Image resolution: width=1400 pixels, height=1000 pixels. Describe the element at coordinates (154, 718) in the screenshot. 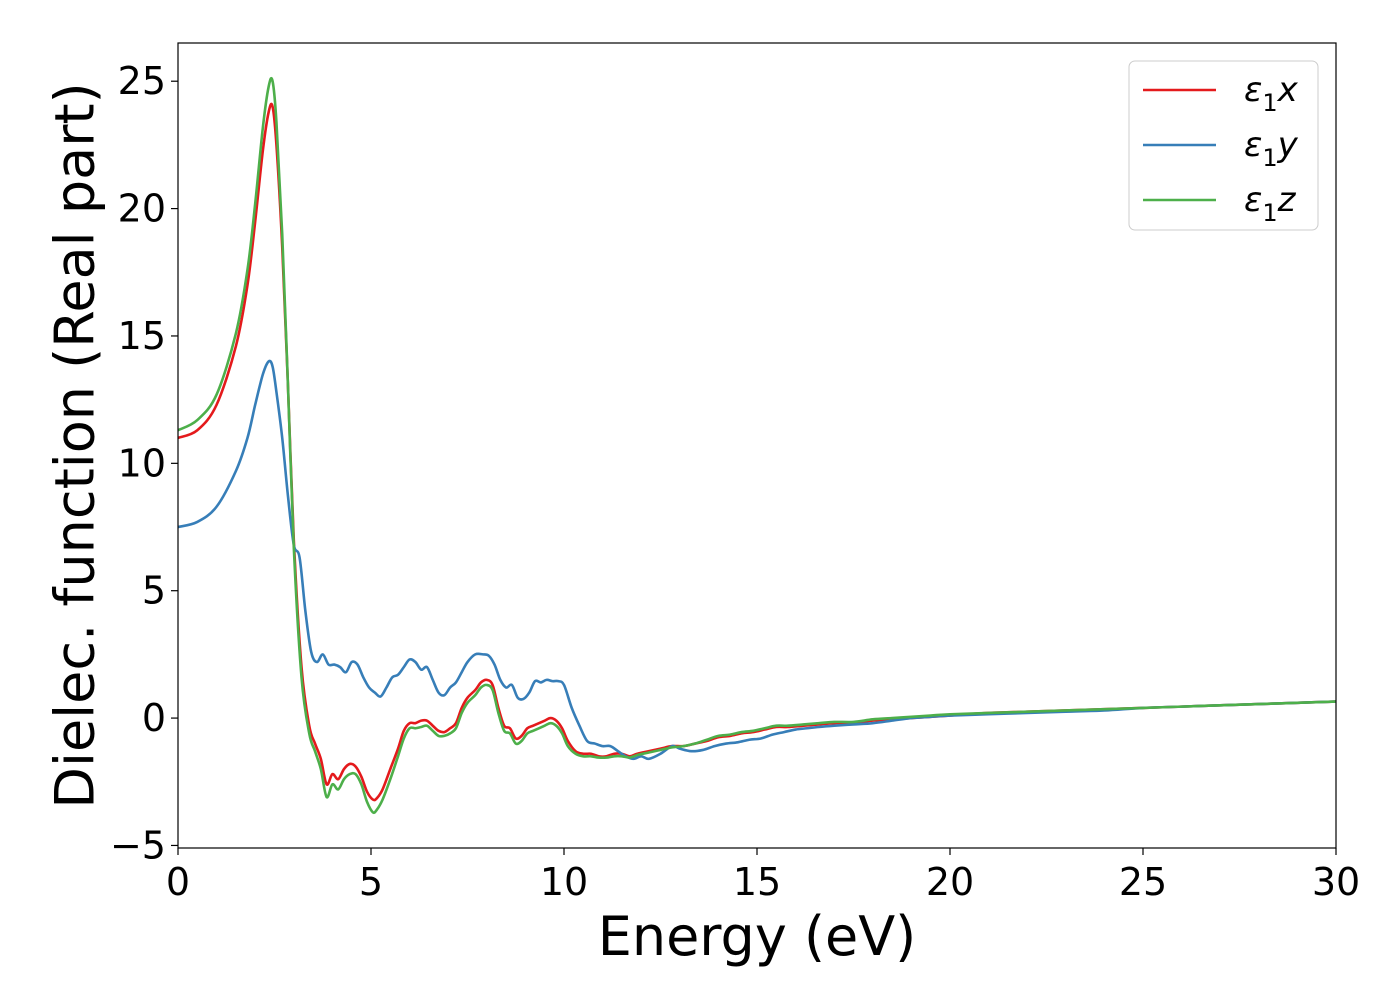

I see `y-tick-label: 0` at that location.